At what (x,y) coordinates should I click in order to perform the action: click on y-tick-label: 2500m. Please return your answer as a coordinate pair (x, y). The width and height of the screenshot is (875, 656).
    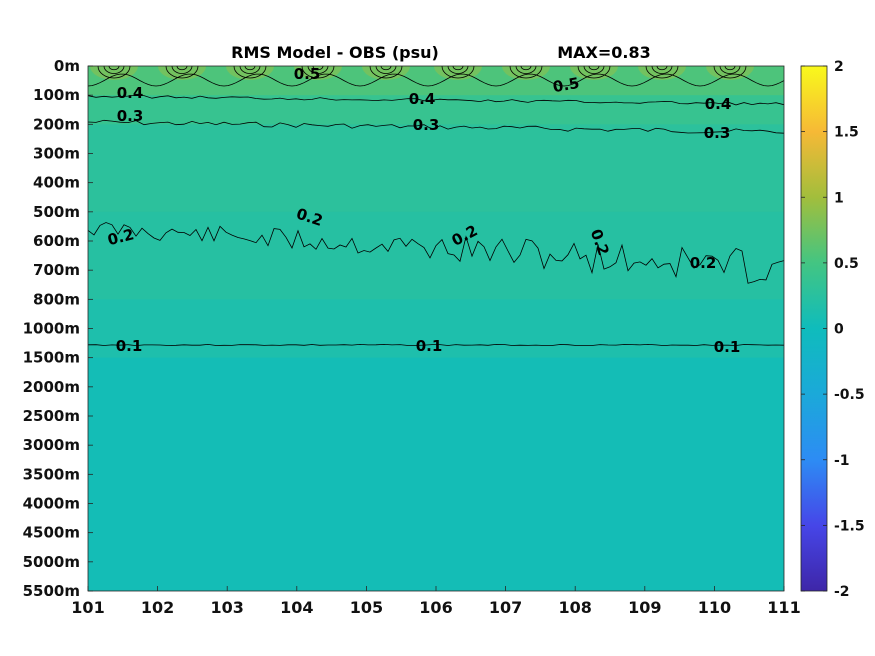
    Looking at the image, I should click on (51, 416).